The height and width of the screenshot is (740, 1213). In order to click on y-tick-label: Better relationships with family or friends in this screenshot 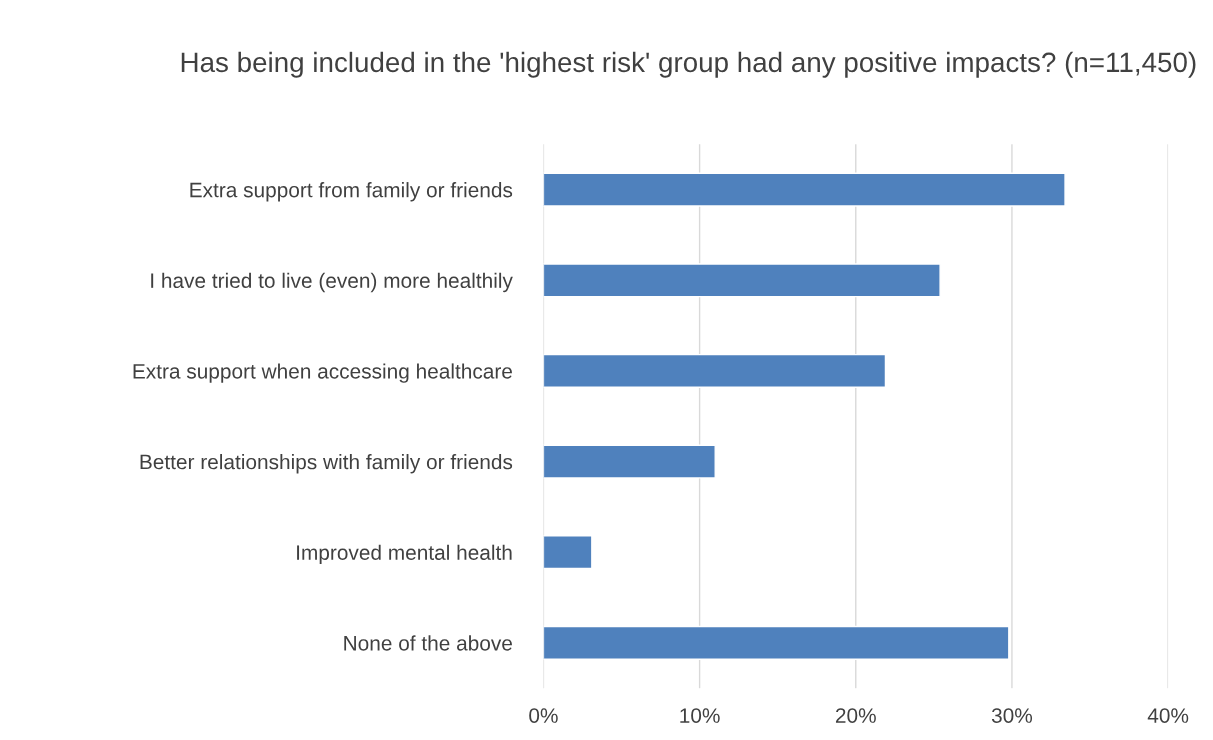, I will do `click(326, 464)`.